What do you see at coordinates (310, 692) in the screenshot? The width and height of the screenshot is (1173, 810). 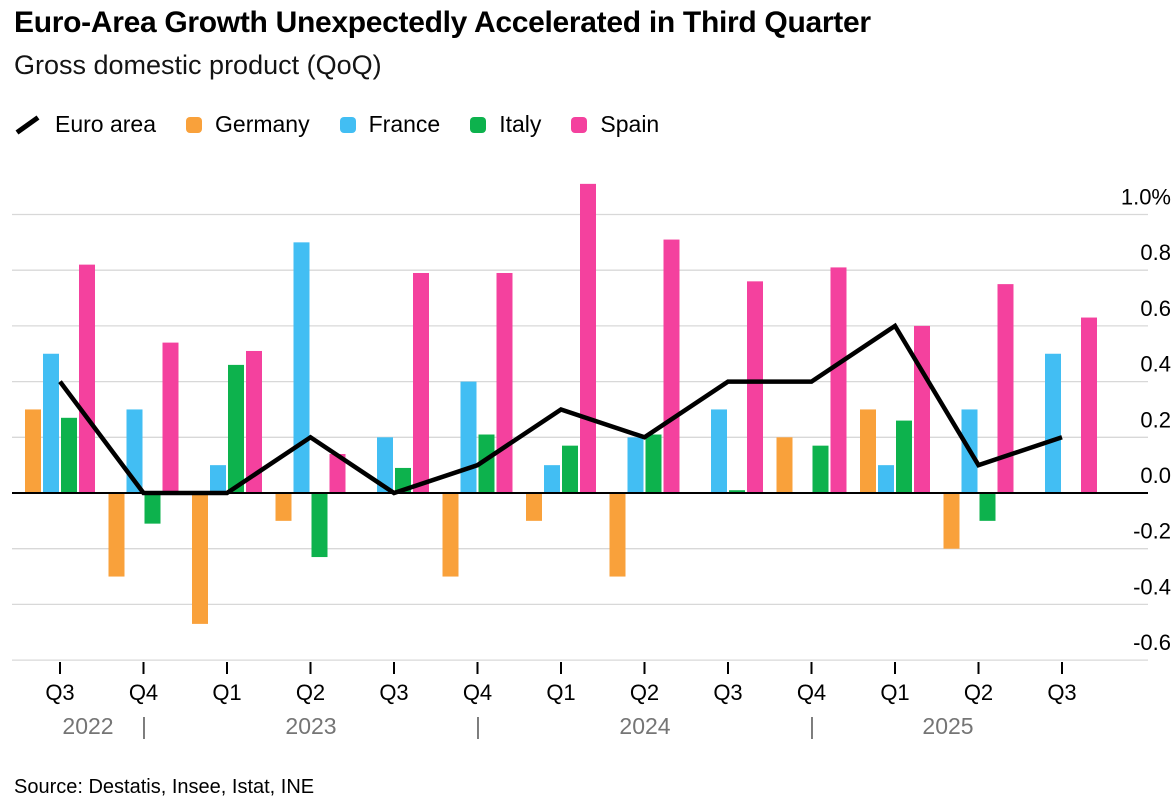 I see `x-label-q2-2023: Q2` at bounding box center [310, 692].